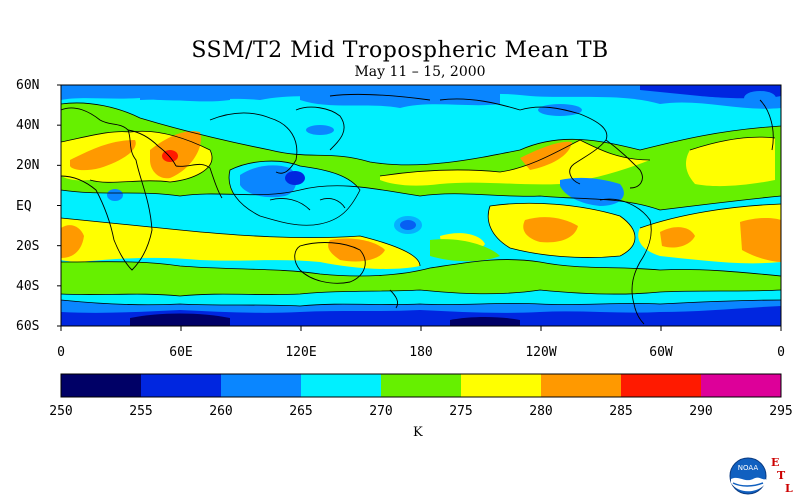 Image resolution: width=800 pixels, height=500 pixels. What do you see at coordinates (421, 352) in the screenshot?
I see `lon-label: 180` at bounding box center [421, 352].